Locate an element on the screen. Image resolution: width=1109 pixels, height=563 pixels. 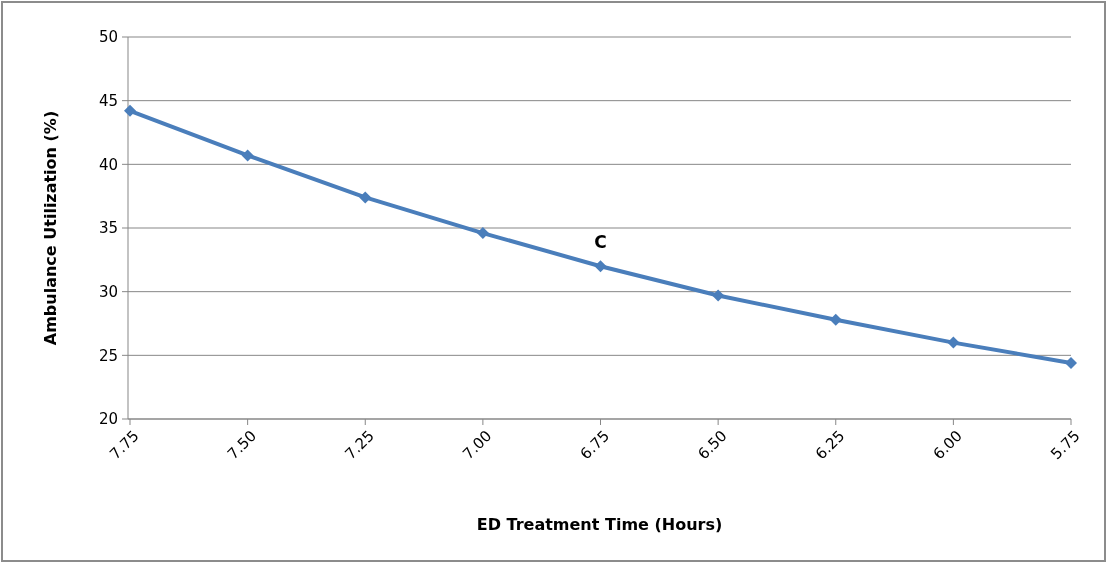
y-tick-label: 50 is located at coordinates (108, 37).